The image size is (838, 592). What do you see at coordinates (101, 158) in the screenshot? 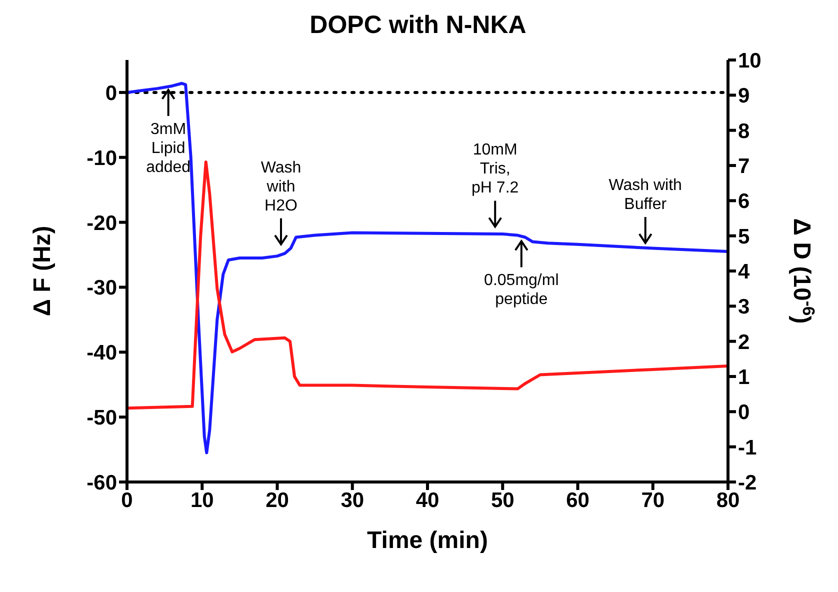
I see `y-tick-label: -10` at bounding box center [101, 158].